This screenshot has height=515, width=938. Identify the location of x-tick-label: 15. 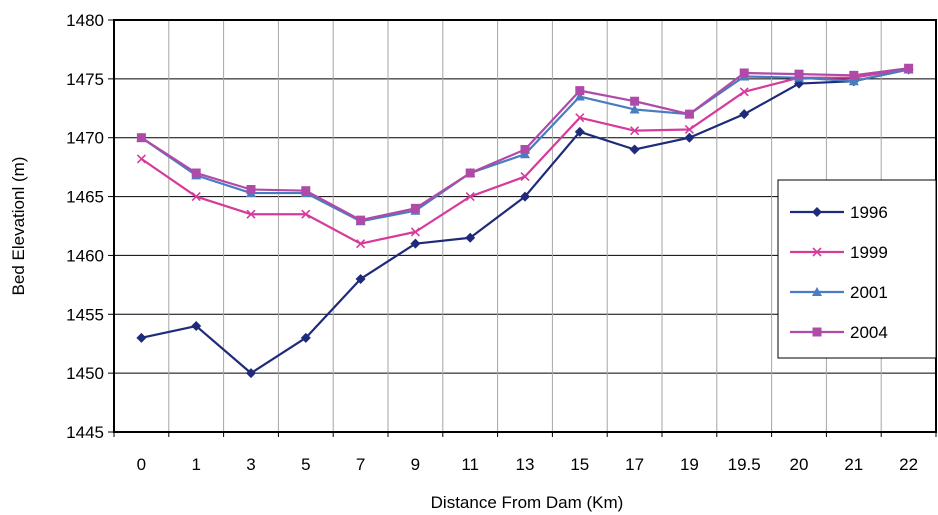
(579, 464).